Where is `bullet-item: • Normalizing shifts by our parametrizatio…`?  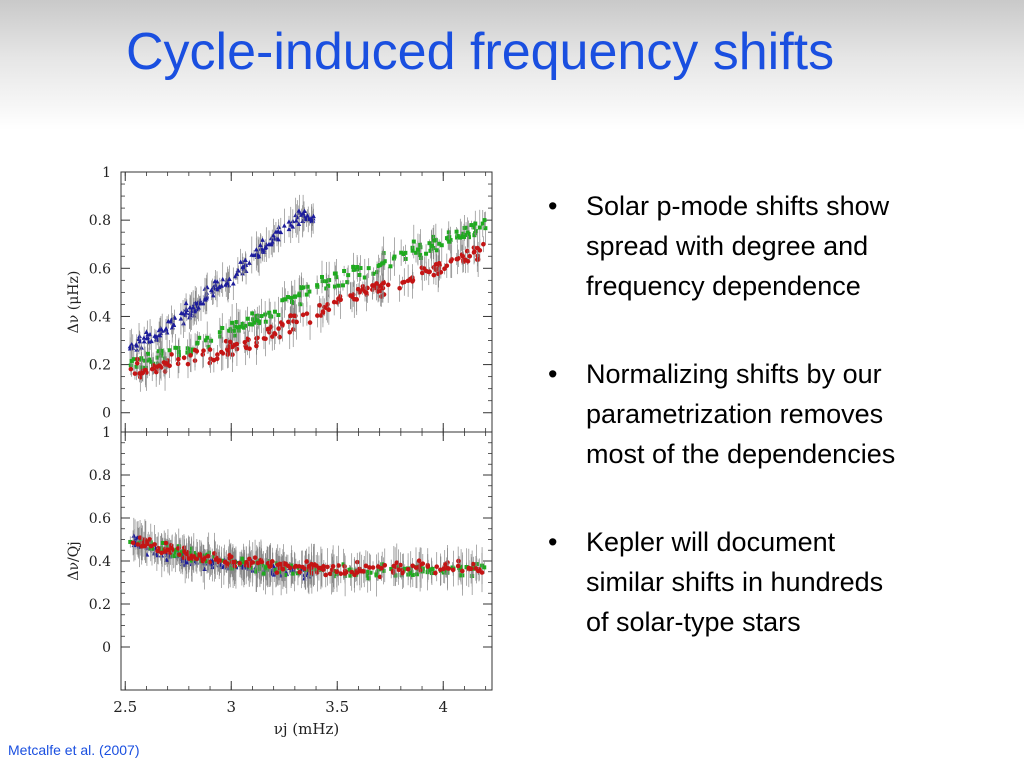 bullet-item: • Normalizing shifts by our parametrizatio… is located at coordinates (778, 414).